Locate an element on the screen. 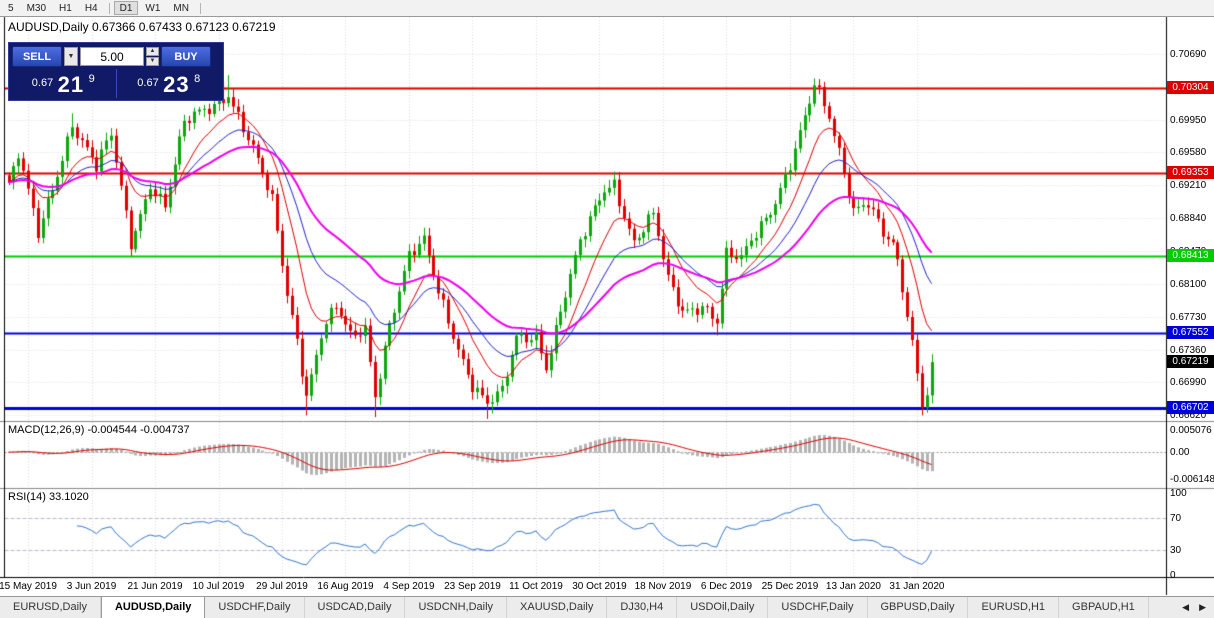  chart-tab-5-XAUUSD-Daily: XAUUSD,Daily is located at coordinates (557, 607).